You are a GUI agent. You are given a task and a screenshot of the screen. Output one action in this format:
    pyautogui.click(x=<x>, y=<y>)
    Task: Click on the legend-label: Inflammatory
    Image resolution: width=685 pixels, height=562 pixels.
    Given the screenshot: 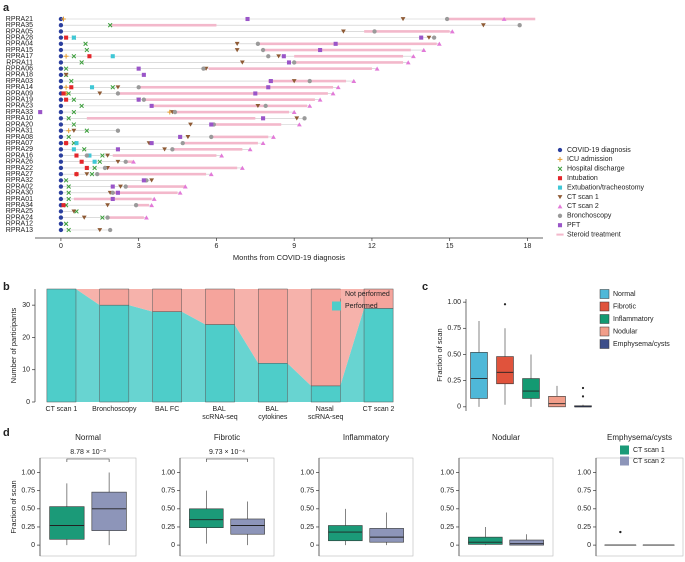 What is the action you would take?
    pyautogui.click(x=633, y=319)
    